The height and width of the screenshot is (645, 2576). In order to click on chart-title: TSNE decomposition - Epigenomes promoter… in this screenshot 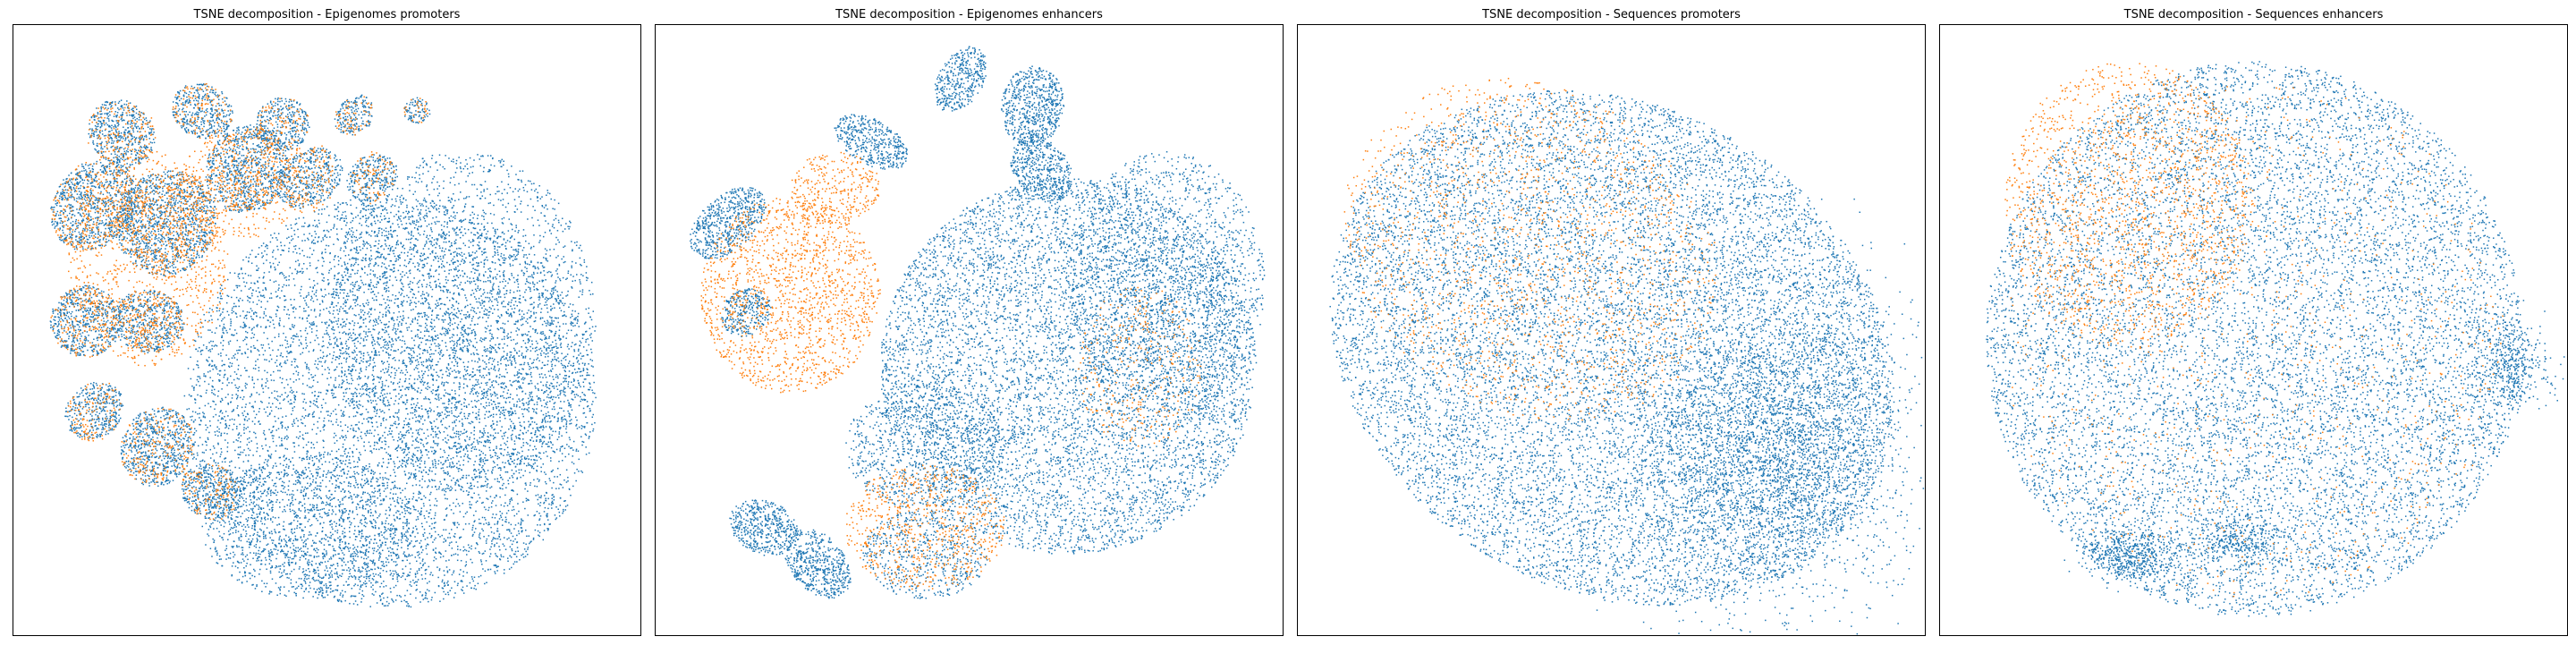, I will do `click(327, 14)`.